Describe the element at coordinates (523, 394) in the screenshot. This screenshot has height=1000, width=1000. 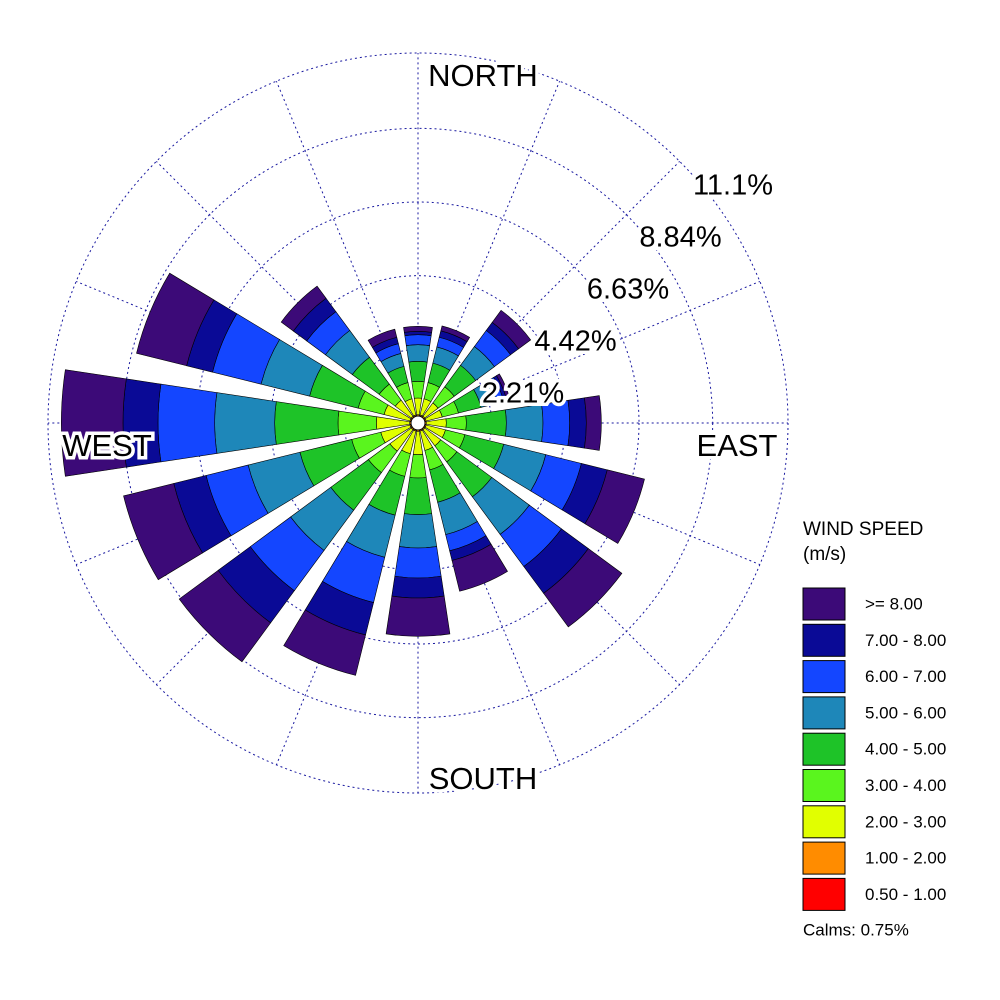
I see `ring-label: 2.21%` at that location.